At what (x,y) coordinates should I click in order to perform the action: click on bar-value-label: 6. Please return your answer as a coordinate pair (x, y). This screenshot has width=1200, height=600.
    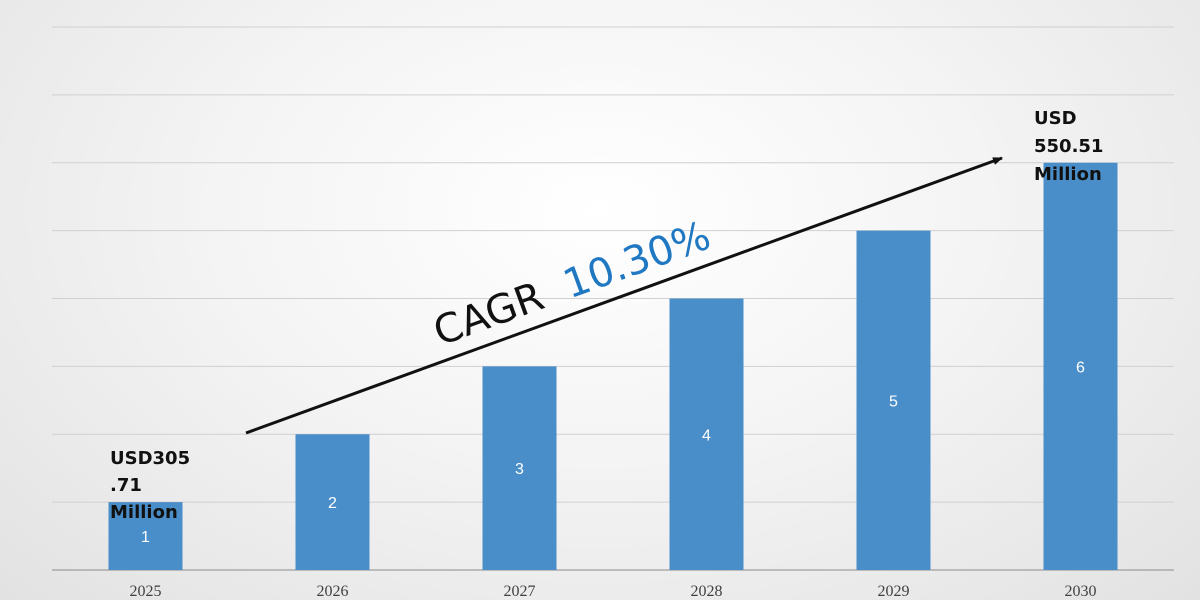
    Looking at the image, I should click on (1080, 367).